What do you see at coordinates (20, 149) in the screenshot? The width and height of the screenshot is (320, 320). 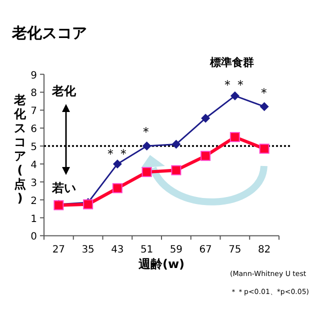 I see `y-axis-title: 老化スコア(点)` at bounding box center [20, 149].